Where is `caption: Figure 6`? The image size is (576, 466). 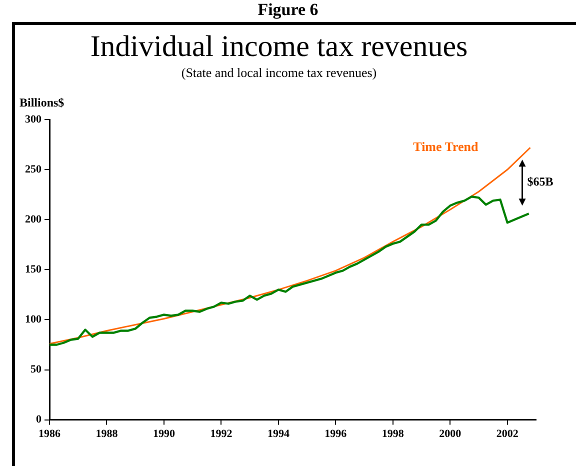
caption: Figure 6 is located at coordinates (288, 10).